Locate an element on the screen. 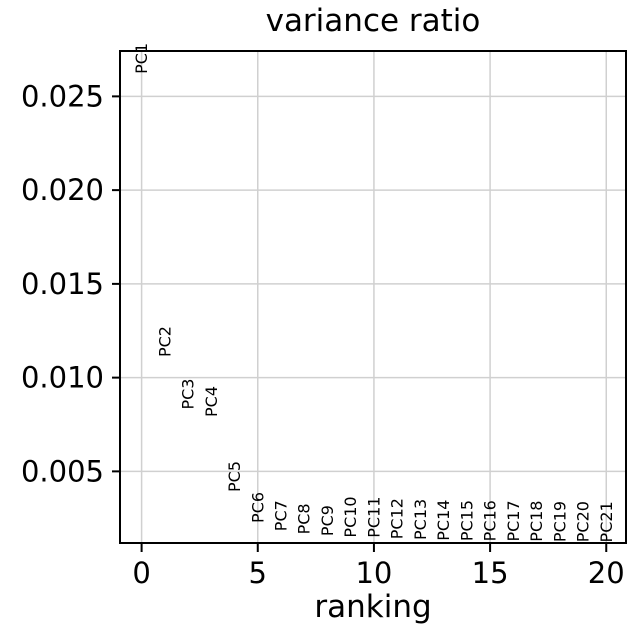  point-label: PC21 is located at coordinates (606, 521).